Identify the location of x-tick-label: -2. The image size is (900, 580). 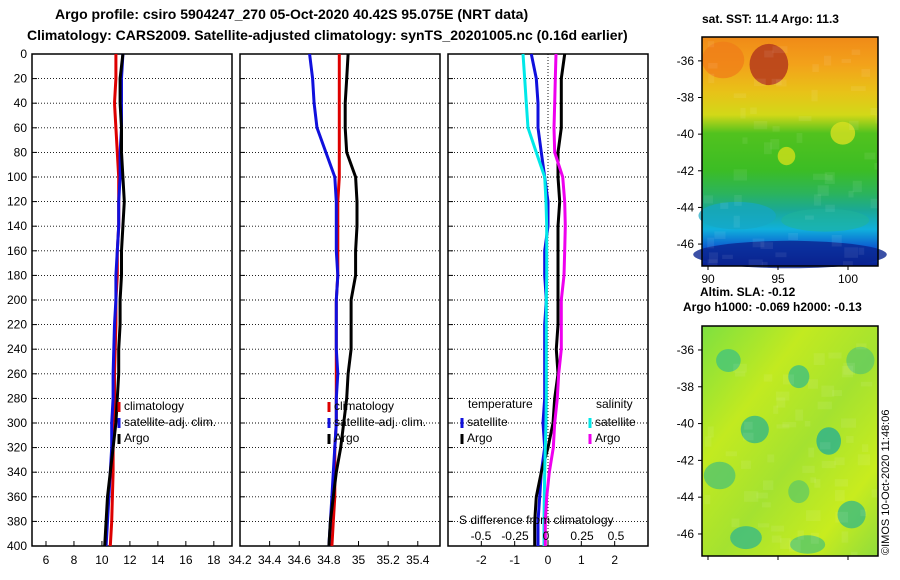
(481, 560).